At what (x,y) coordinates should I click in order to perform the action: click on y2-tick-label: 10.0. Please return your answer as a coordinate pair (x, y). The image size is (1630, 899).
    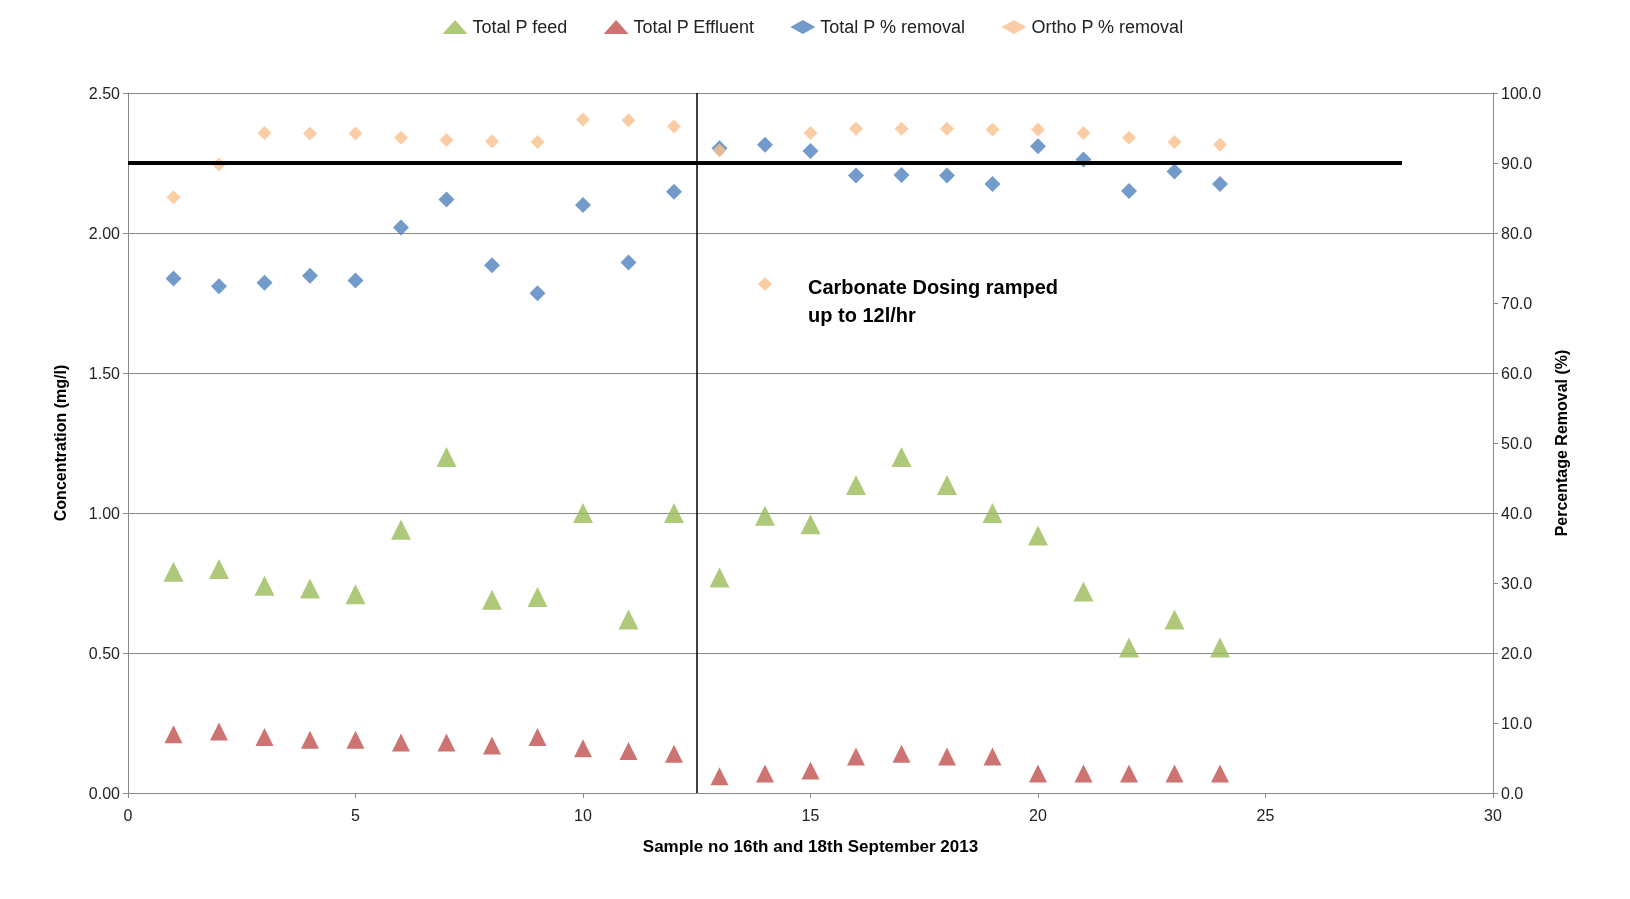
    Looking at the image, I should click on (1517, 723).